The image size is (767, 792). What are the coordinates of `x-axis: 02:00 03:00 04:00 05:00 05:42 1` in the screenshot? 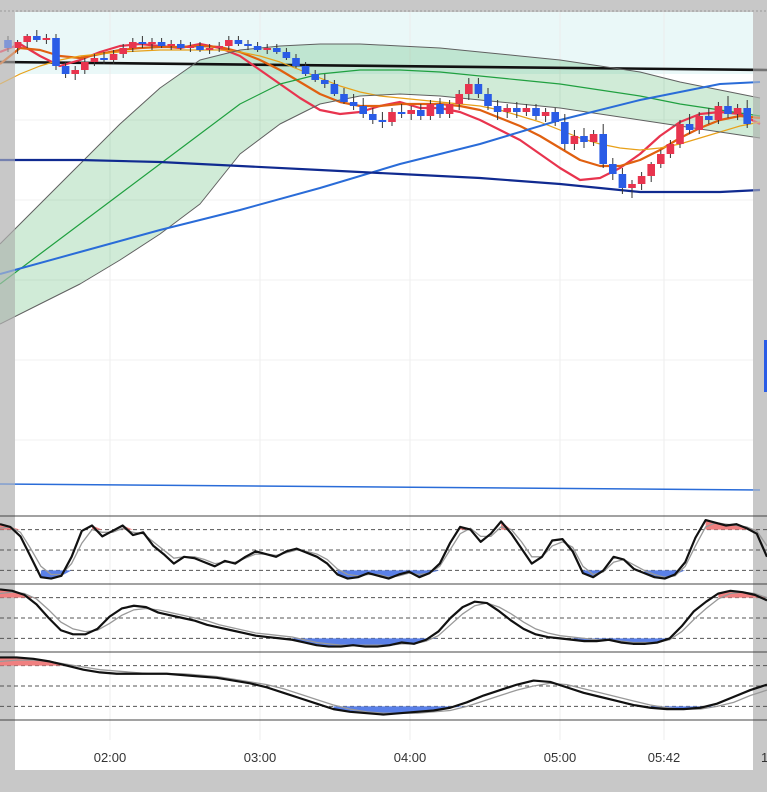 It's located at (430, 757).